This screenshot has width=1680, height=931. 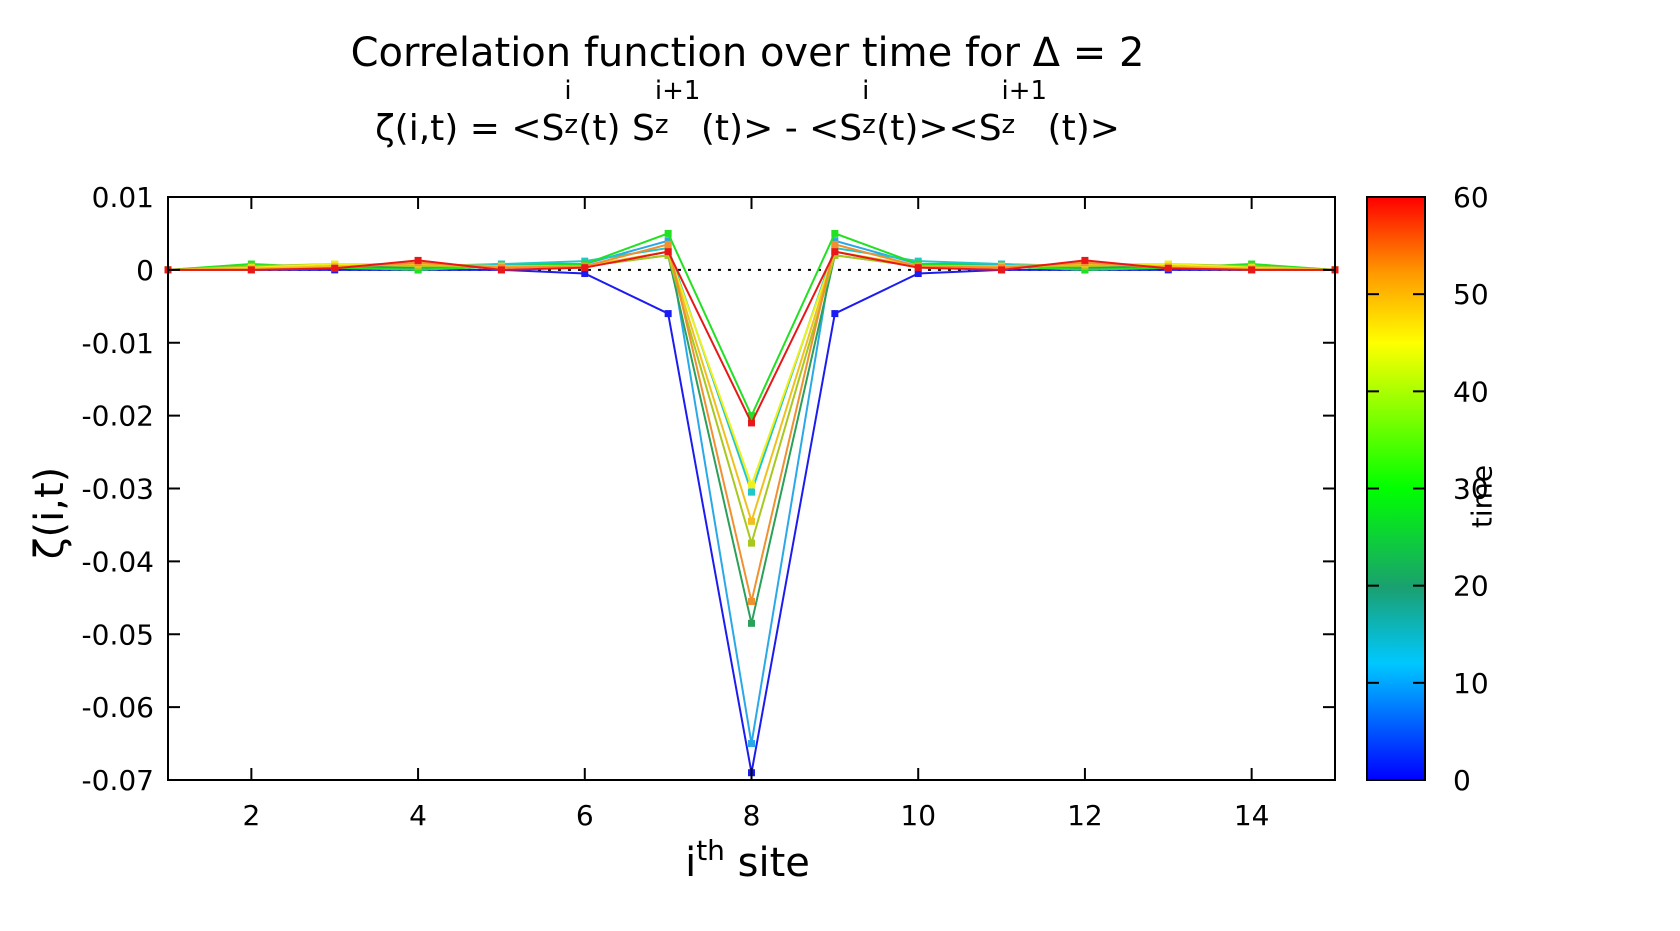 I want to click on colorbar-tick-label: 60, so click(x=1471, y=197).